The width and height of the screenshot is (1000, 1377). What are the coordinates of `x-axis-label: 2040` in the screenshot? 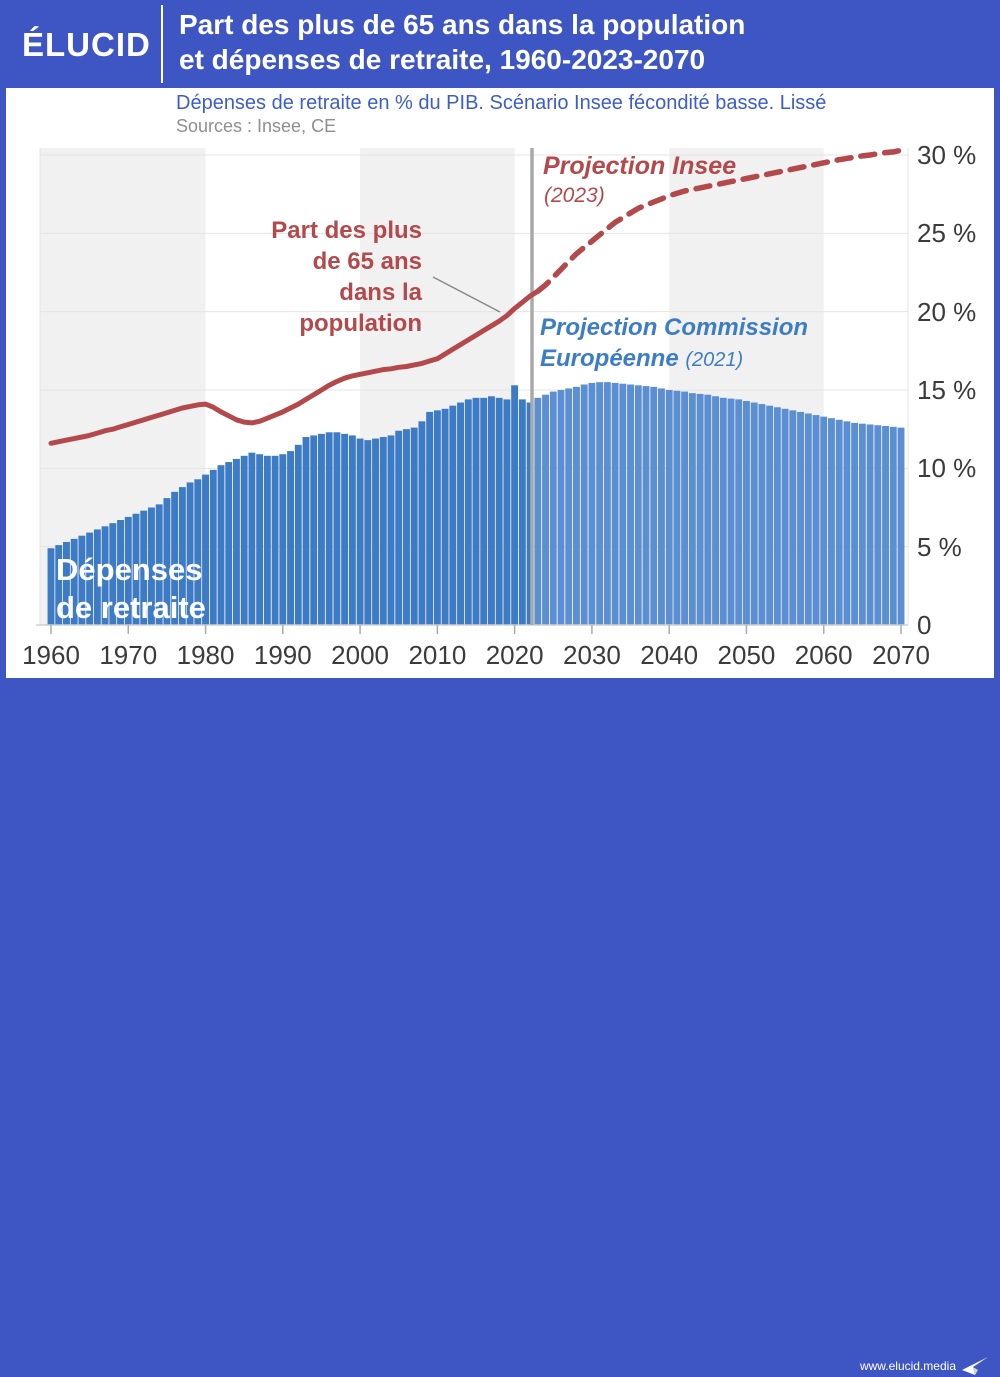 It's located at (669, 655).